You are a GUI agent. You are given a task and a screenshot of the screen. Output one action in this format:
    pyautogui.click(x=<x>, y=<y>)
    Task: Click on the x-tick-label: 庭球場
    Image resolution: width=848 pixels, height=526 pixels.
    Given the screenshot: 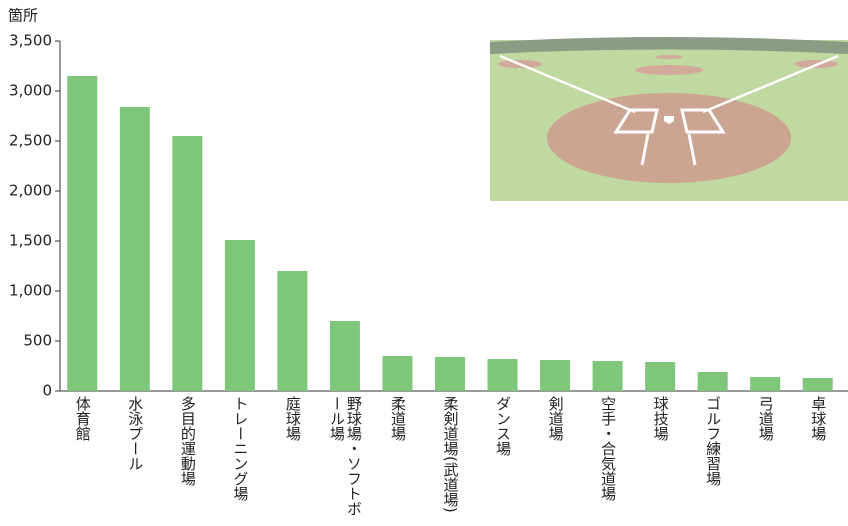 What is the action you would take?
    pyautogui.click(x=292, y=418)
    